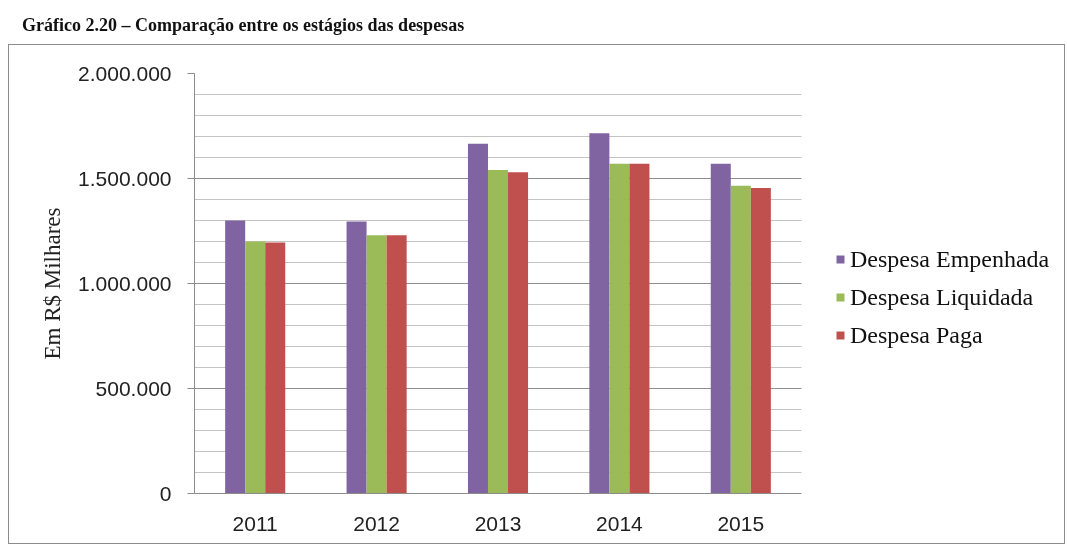 The width and height of the screenshot is (1067, 546). I want to click on chart-title: Gráfico 2.20 – Comparação entre os estágios das despesas, so click(243, 25).